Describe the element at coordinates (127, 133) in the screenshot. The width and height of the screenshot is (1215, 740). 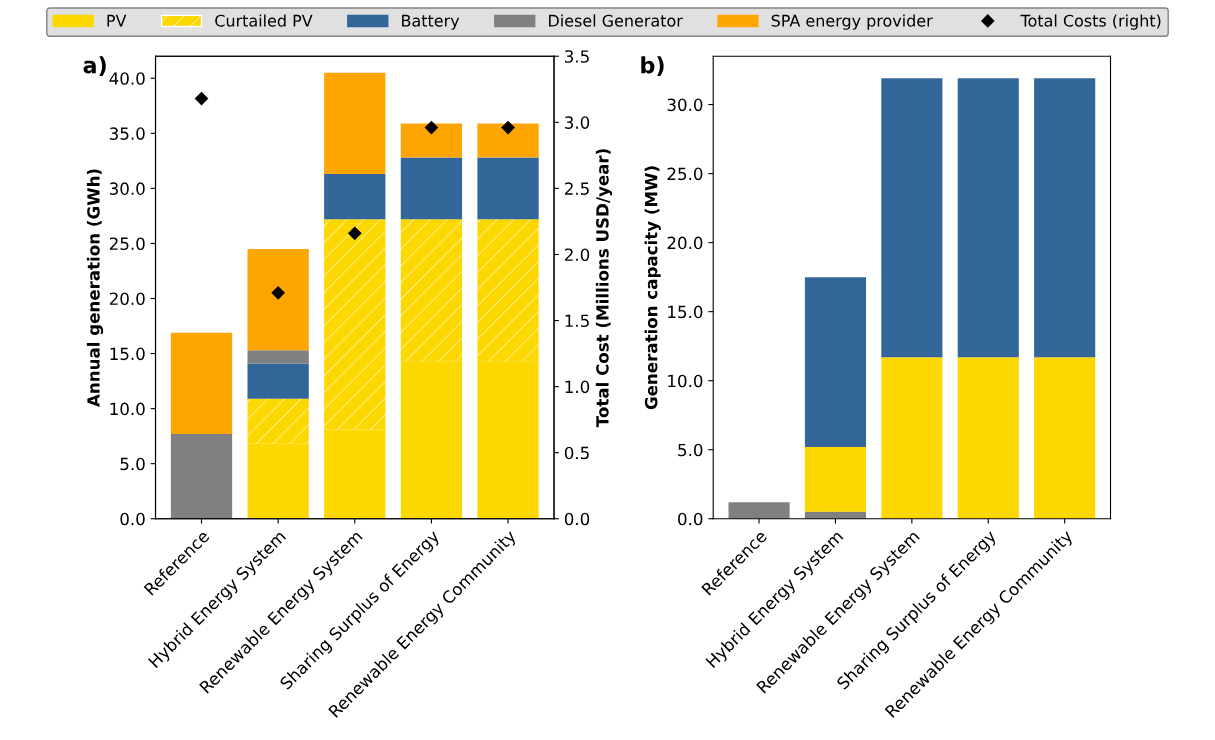
I see `y-tick-label: 35.0` at that location.